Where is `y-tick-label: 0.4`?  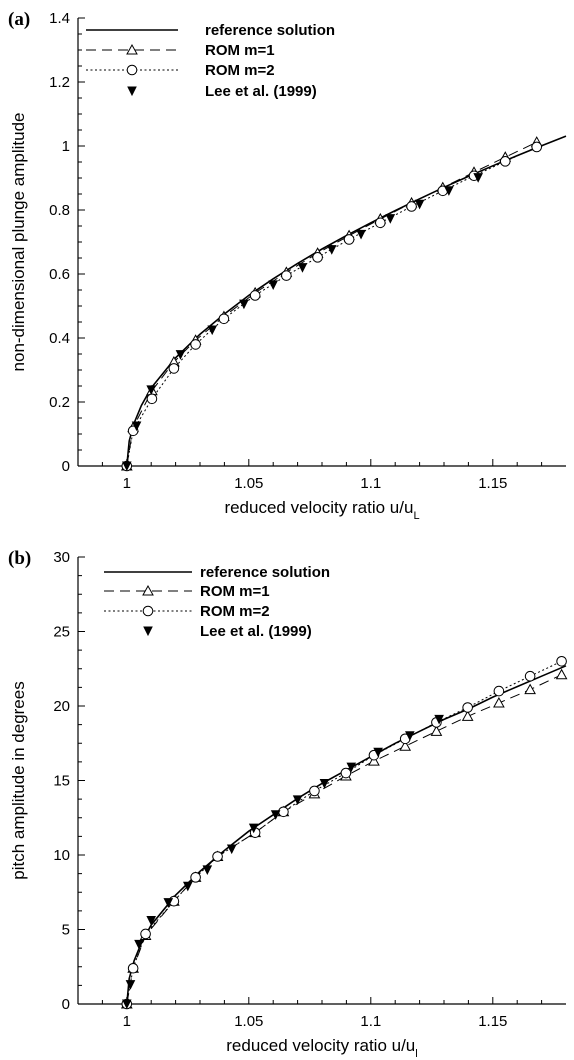 y-tick-label: 0.4 is located at coordinates (59, 338).